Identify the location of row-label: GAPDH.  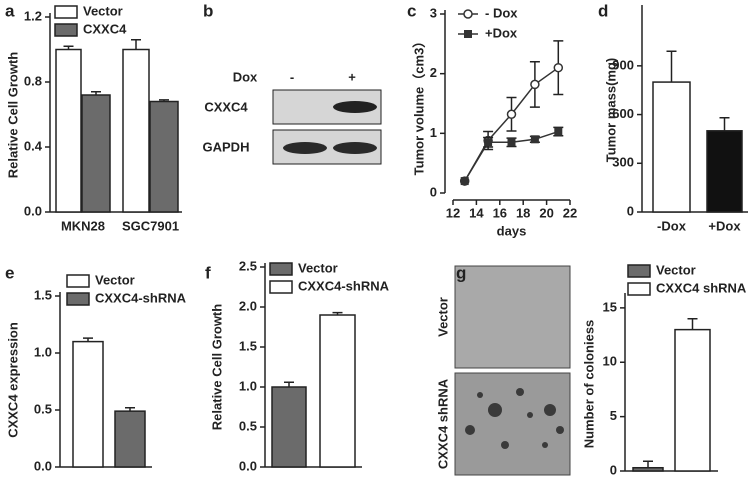
(226, 146).